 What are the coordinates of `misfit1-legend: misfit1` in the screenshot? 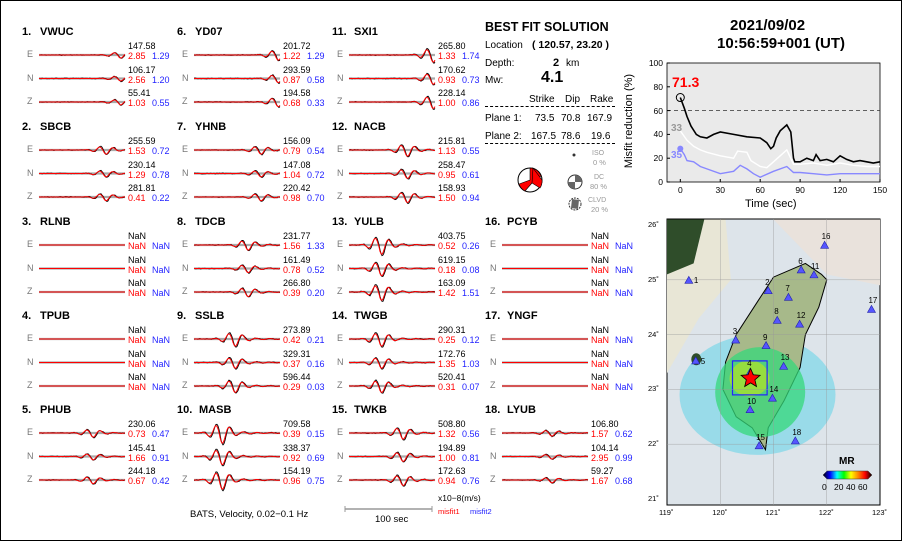 It's located at (449, 511).